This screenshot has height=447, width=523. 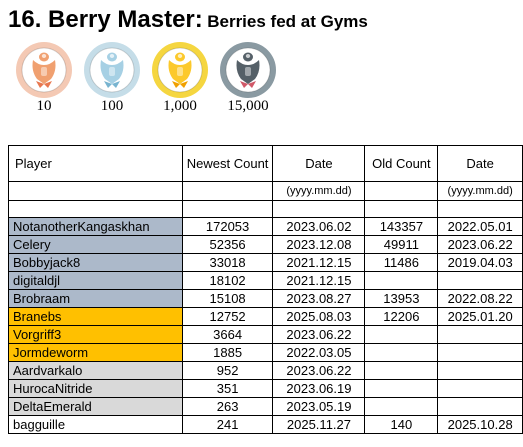 What do you see at coordinates (44, 70) in the screenshot?
I see `bronze-medal-icon` at bounding box center [44, 70].